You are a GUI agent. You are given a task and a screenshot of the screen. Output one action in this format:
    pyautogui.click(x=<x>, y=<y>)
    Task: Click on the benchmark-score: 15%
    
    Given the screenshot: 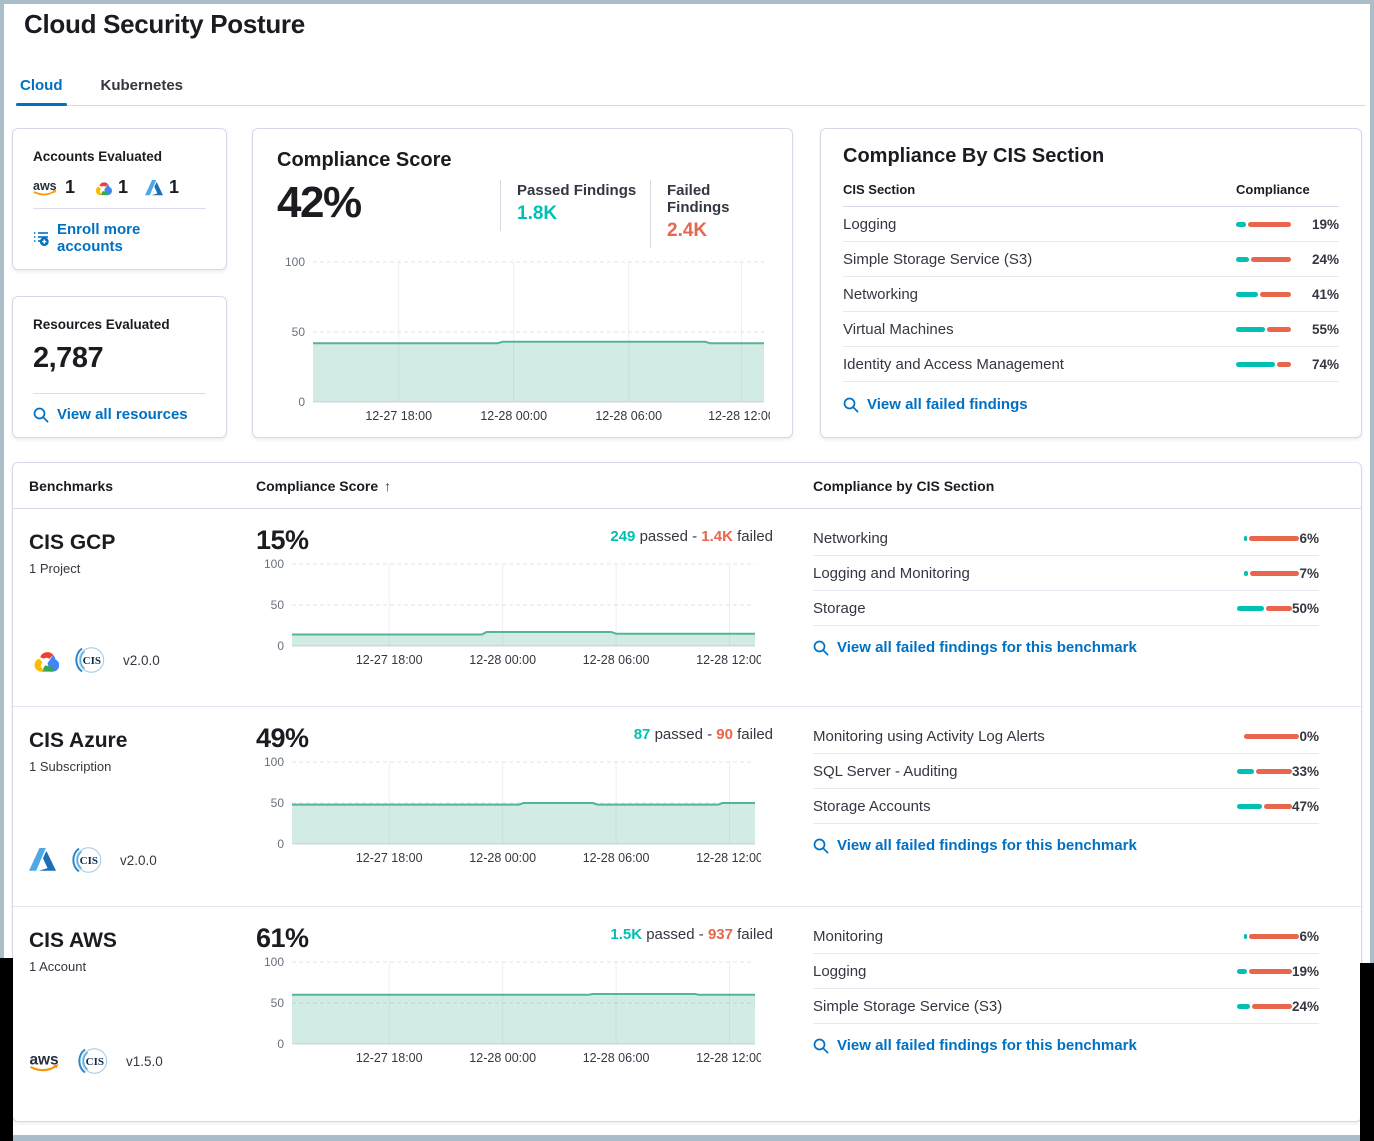 What is the action you would take?
    pyautogui.click(x=282, y=540)
    